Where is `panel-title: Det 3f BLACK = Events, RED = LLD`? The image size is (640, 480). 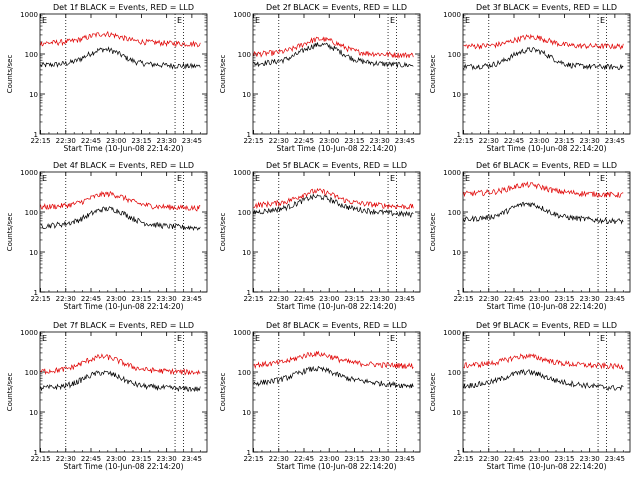
panel-title: Det 3f BLACK = Events, RED = LLD is located at coordinates (546, 7).